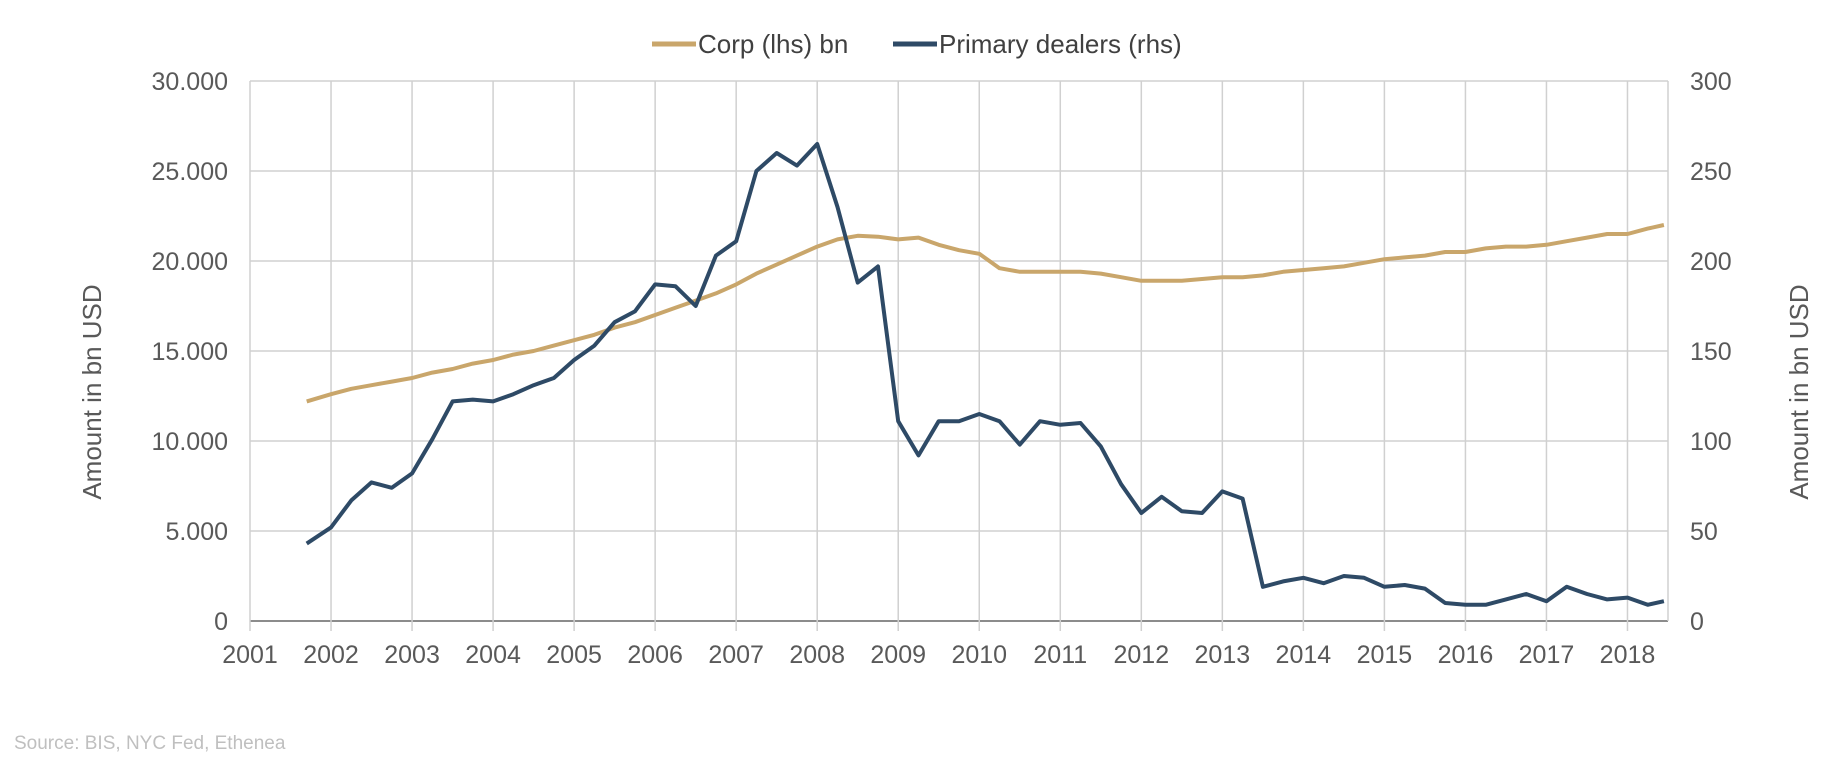  I want to click on x-tick-label: 2014, so click(1304, 655).